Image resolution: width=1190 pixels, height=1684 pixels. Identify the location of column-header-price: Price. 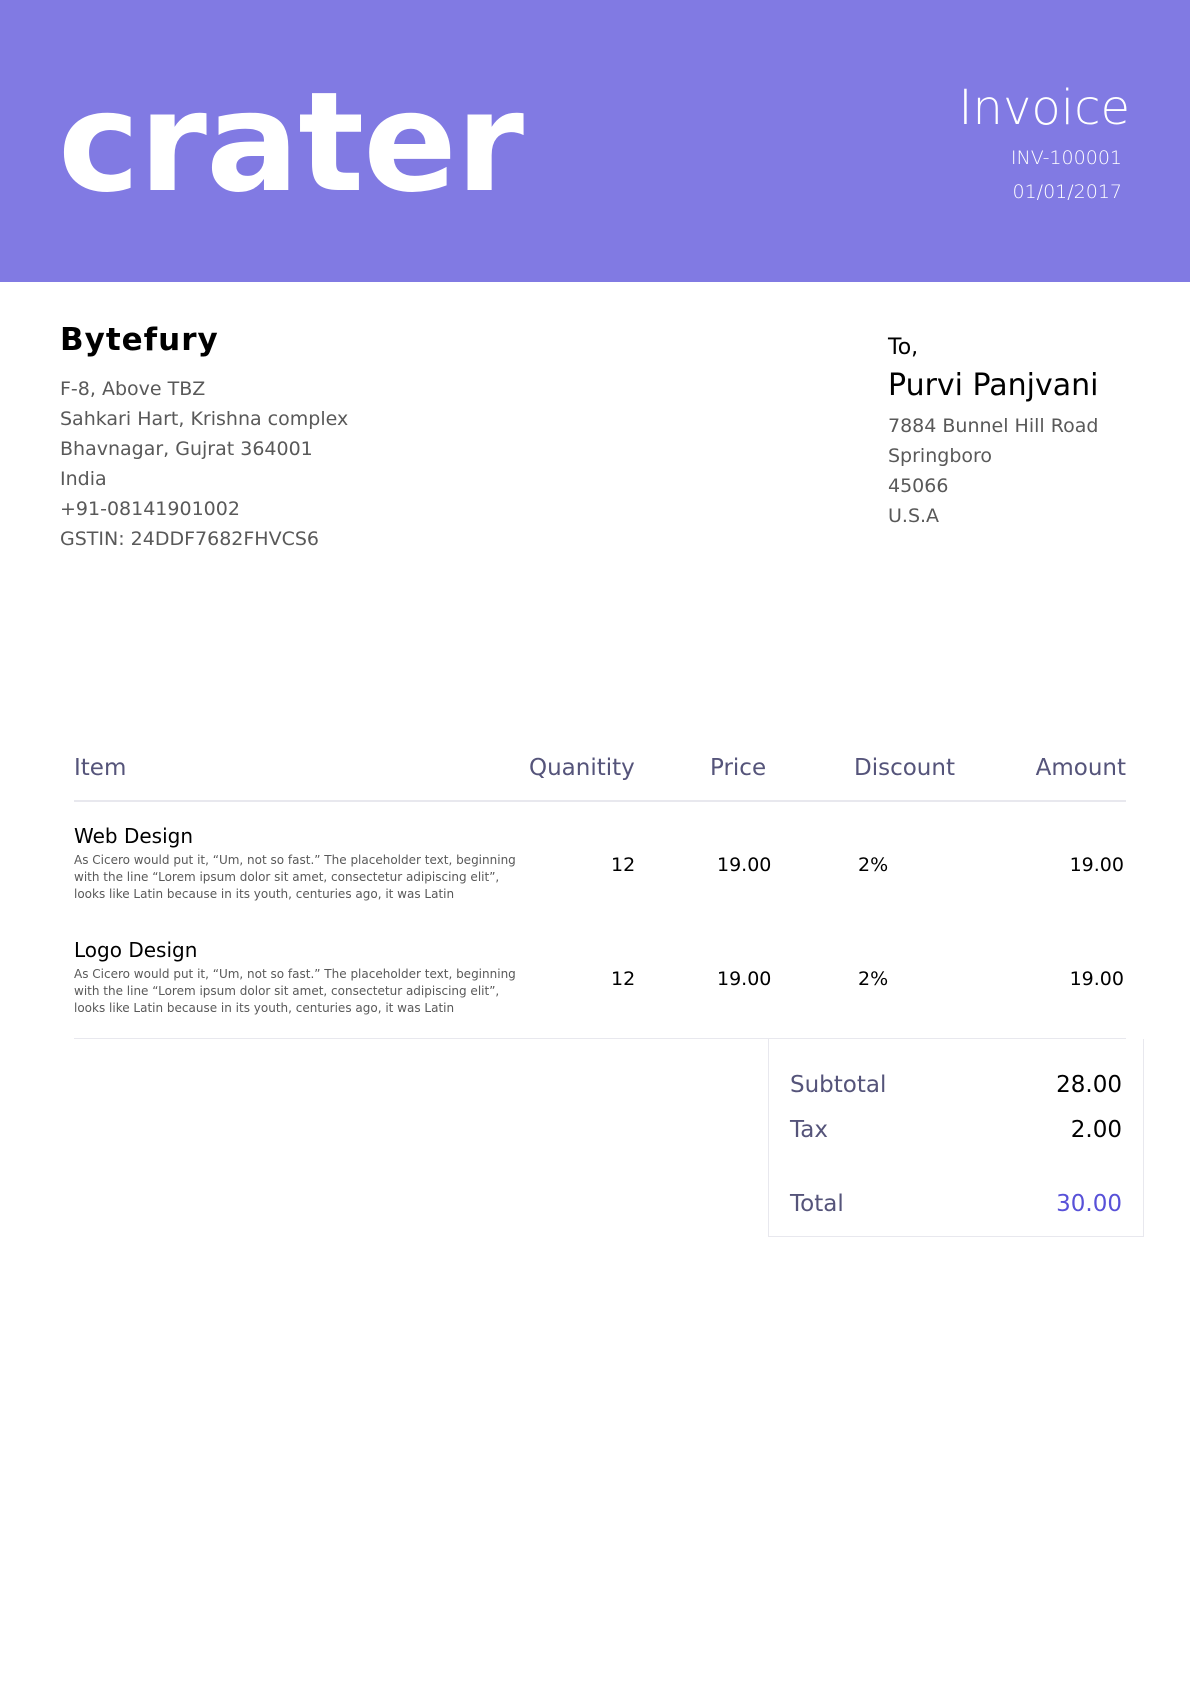
(738, 768).